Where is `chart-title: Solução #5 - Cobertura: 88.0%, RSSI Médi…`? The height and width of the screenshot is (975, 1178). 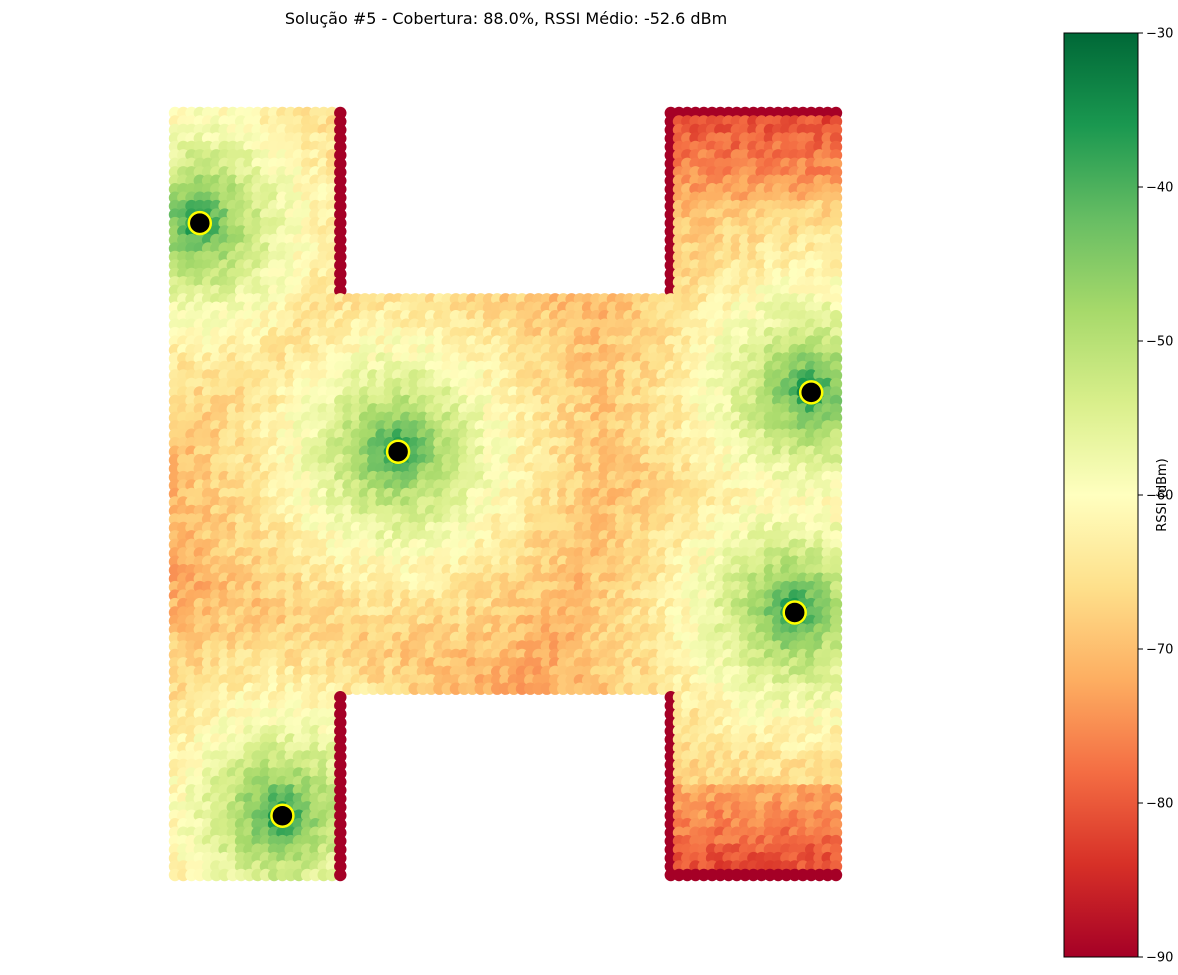 chart-title: Solução #5 - Cobertura: 88.0%, RSSI Médi… is located at coordinates (506, 18).